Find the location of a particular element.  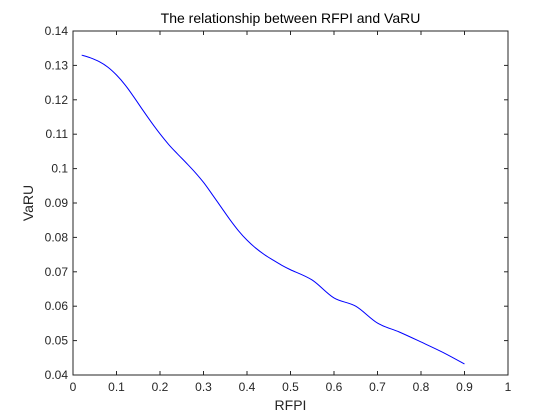

x-tick-label: 0.9 is located at coordinates (464, 387).